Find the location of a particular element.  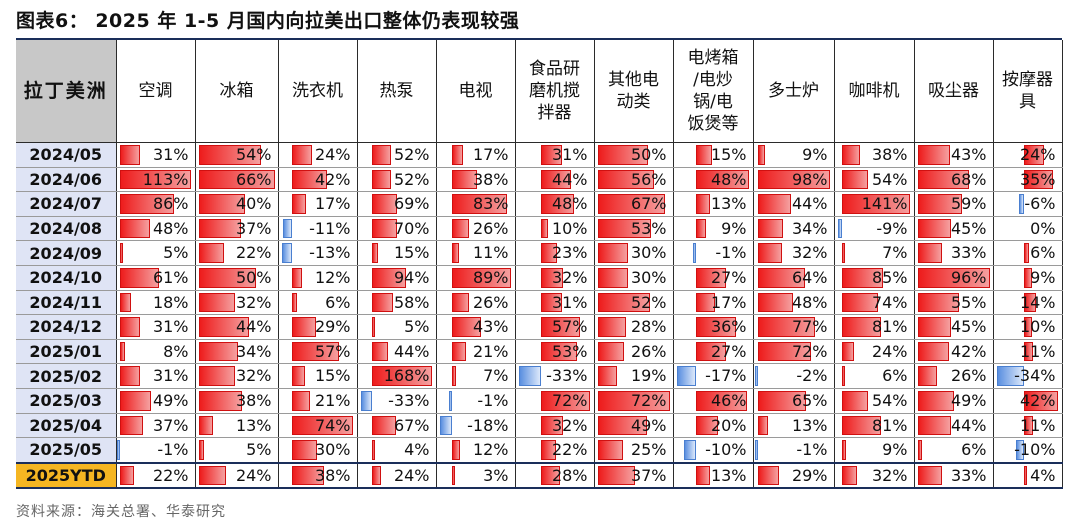

value-label: 94% is located at coordinates (411, 277).